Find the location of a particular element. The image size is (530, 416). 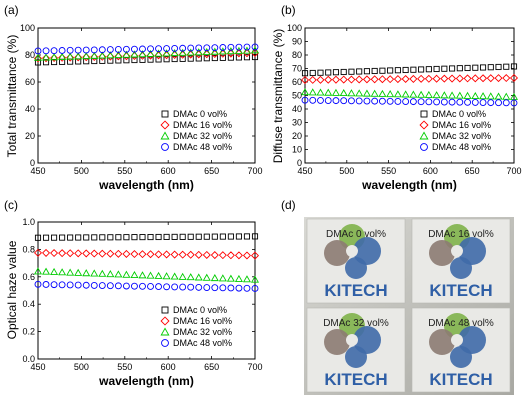

sample-label: DMAc 32 vol% is located at coordinates (356, 323).